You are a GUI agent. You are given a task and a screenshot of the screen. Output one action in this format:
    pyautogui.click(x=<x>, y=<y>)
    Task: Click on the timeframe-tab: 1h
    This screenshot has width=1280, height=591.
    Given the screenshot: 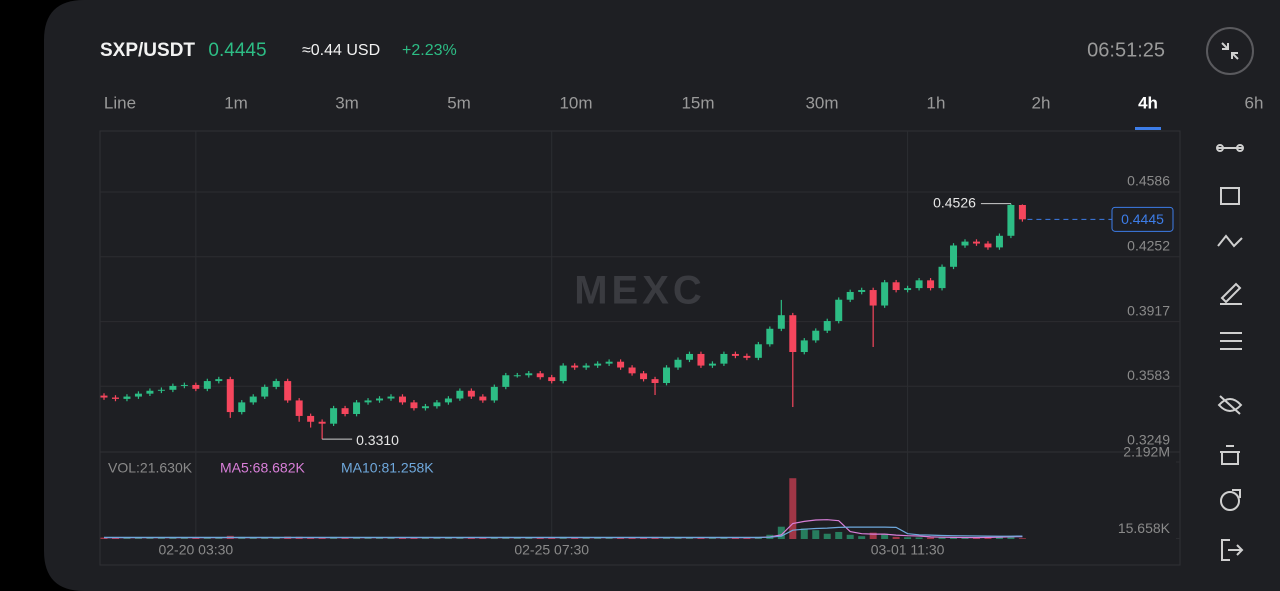 What is the action you would take?
    pyautogui.click(x=936, y=102)
    